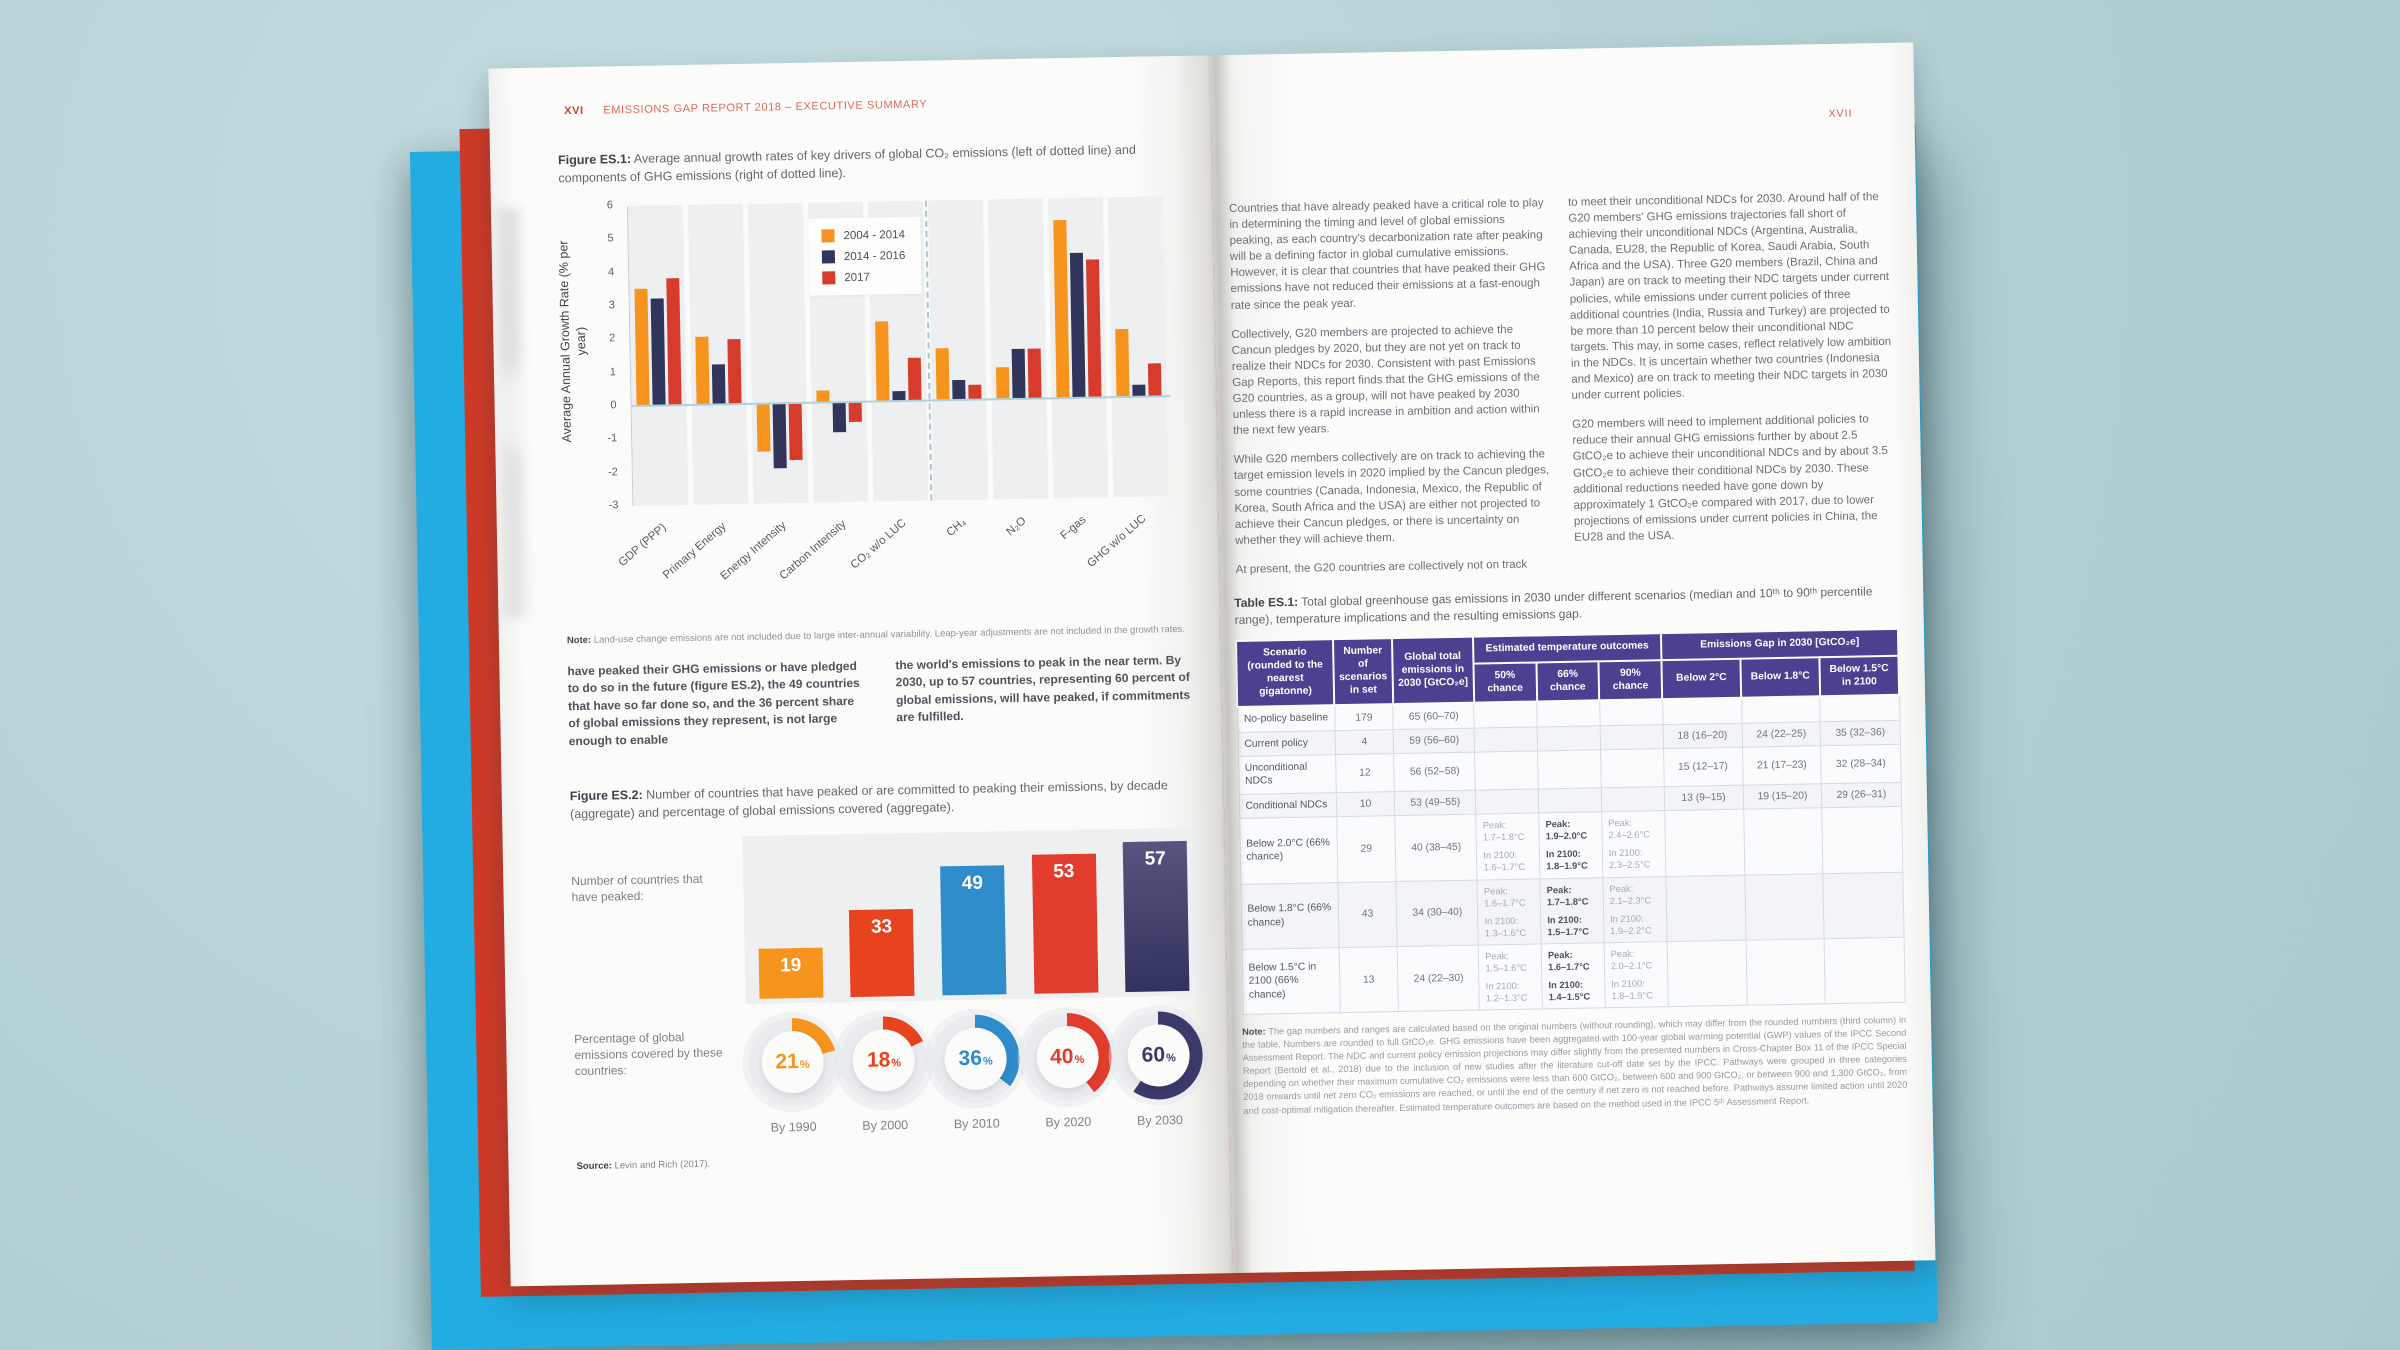  I want to click on donut-center-label: 60%, so click(1159, 1056).